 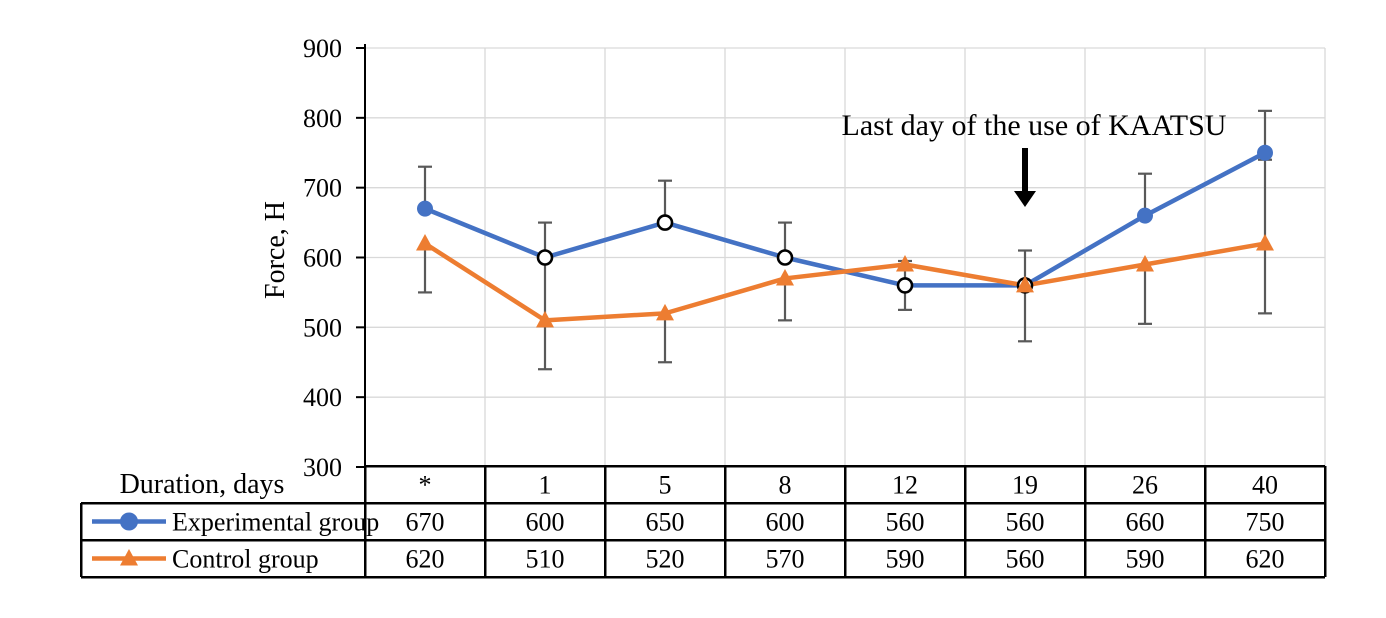 What do you see at coordinates (129, 557) in the screenshot?
I see `legend-marker-triangle` at bounding box center [129, 557].